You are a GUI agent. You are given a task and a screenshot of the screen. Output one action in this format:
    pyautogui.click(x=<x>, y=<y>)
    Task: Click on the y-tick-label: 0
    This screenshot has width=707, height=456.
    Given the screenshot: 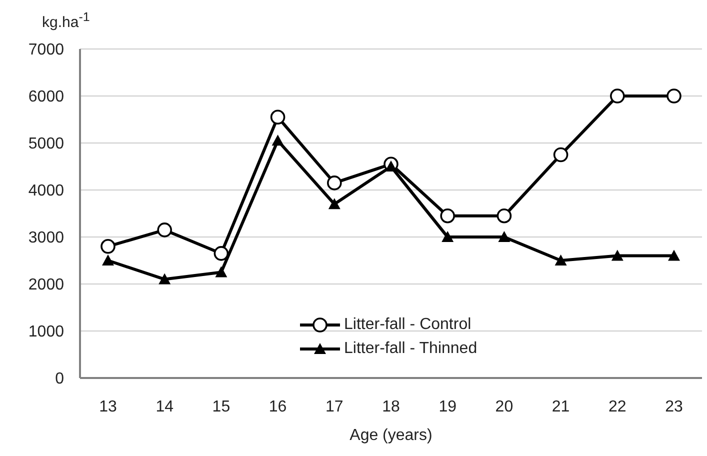 What is the action you would take?
    pyautogui.click(x=59, y=379)
    